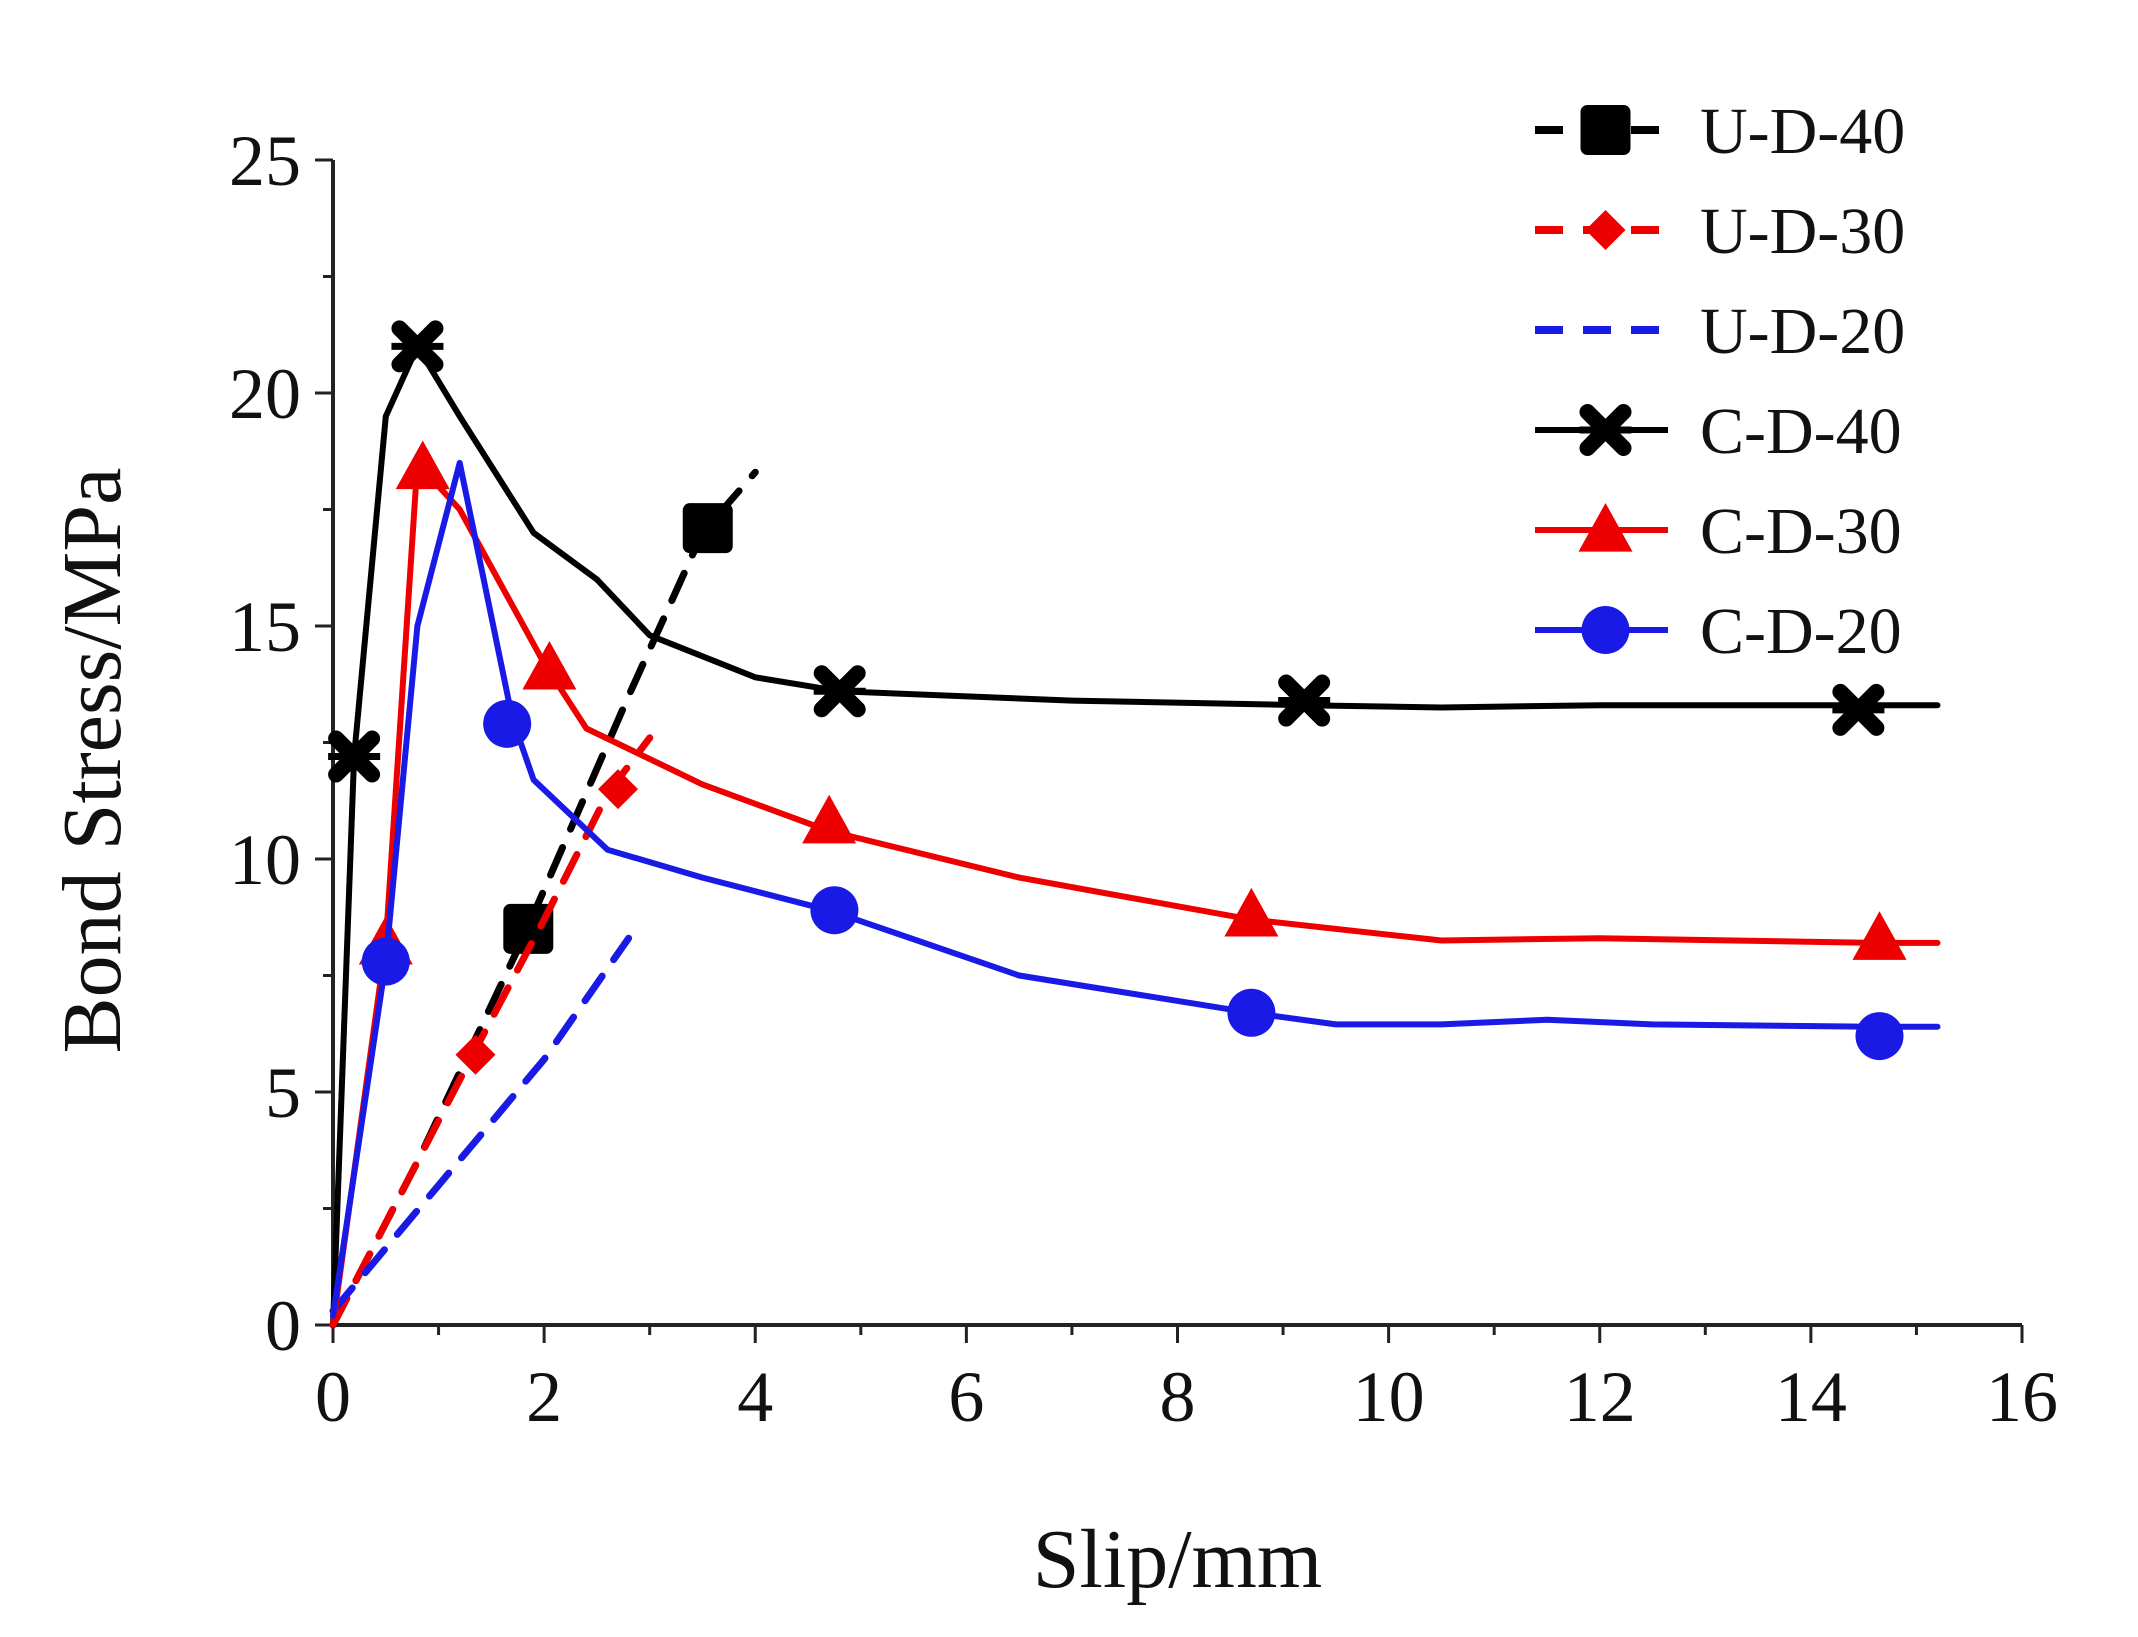 This screenshot has height=1637, width=2138. What do you see at coordinates (966, 1397) in the screenshot?
I see `x-tick-label: 6` at bounding box center [966, 1397].